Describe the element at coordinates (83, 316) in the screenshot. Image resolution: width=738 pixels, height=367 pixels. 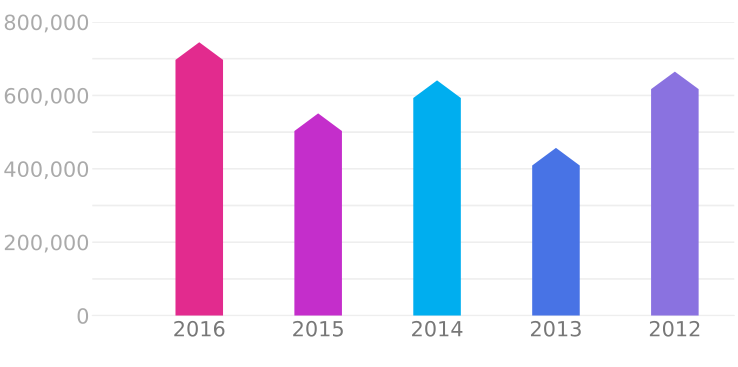
I see `y-tick-label: 0` at that location.